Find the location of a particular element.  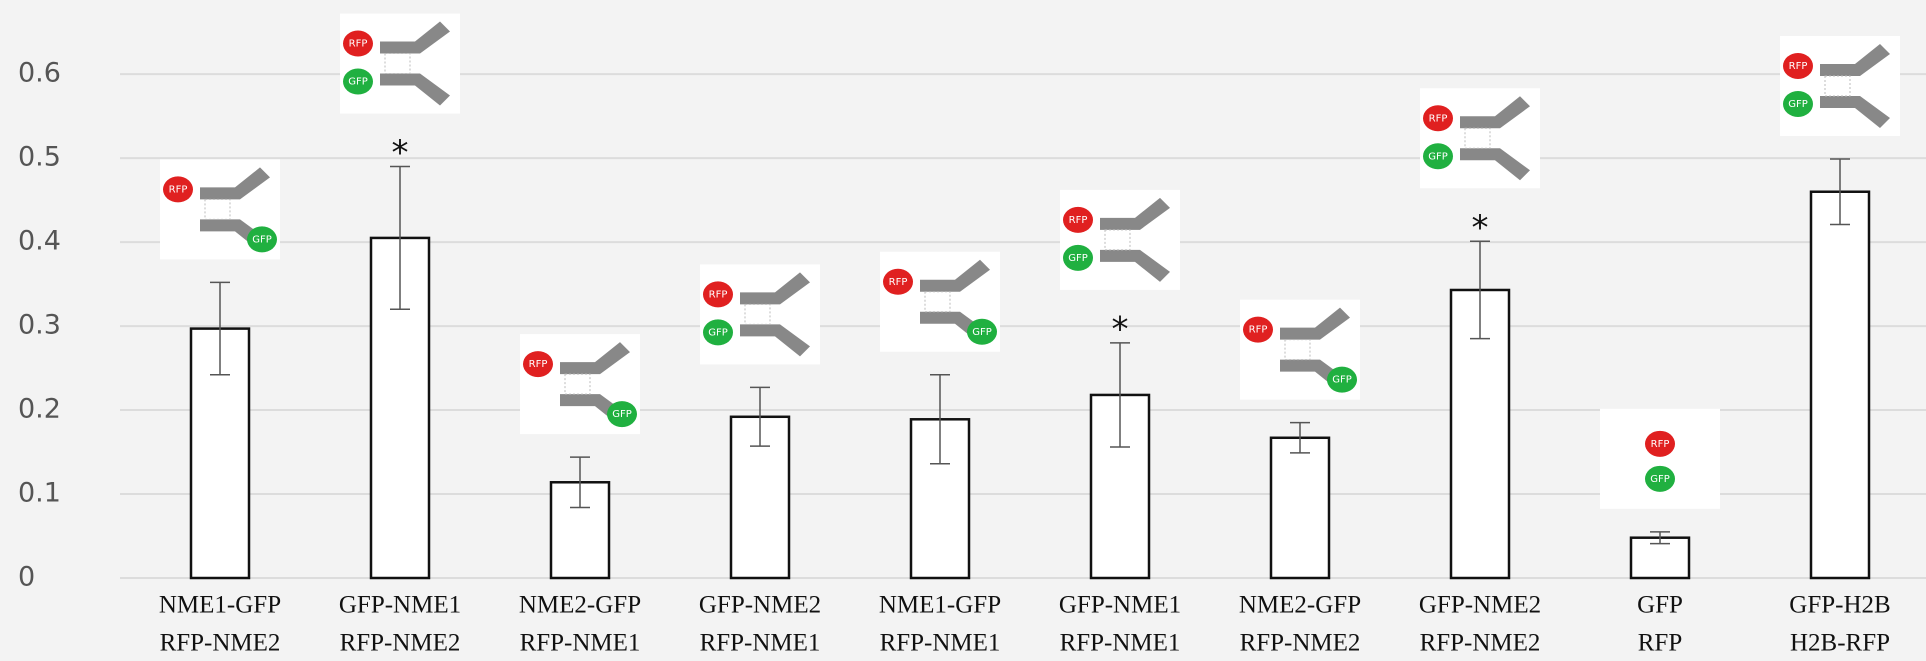

y-tick-label: 0.6 is located at coordinates (39, 73).